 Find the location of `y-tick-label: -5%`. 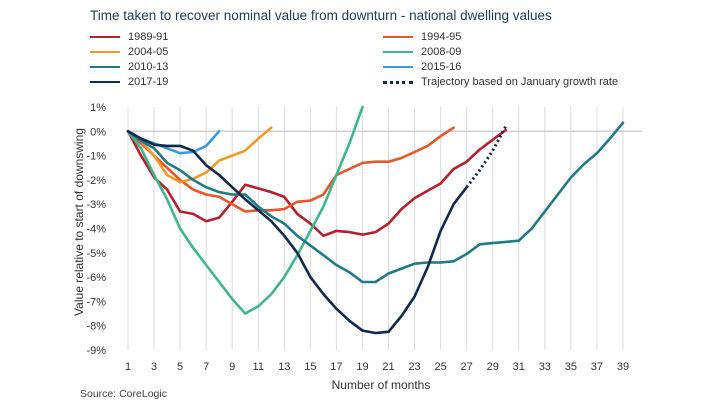

y-tick-label: -5% is located at coordinates (96, 254).